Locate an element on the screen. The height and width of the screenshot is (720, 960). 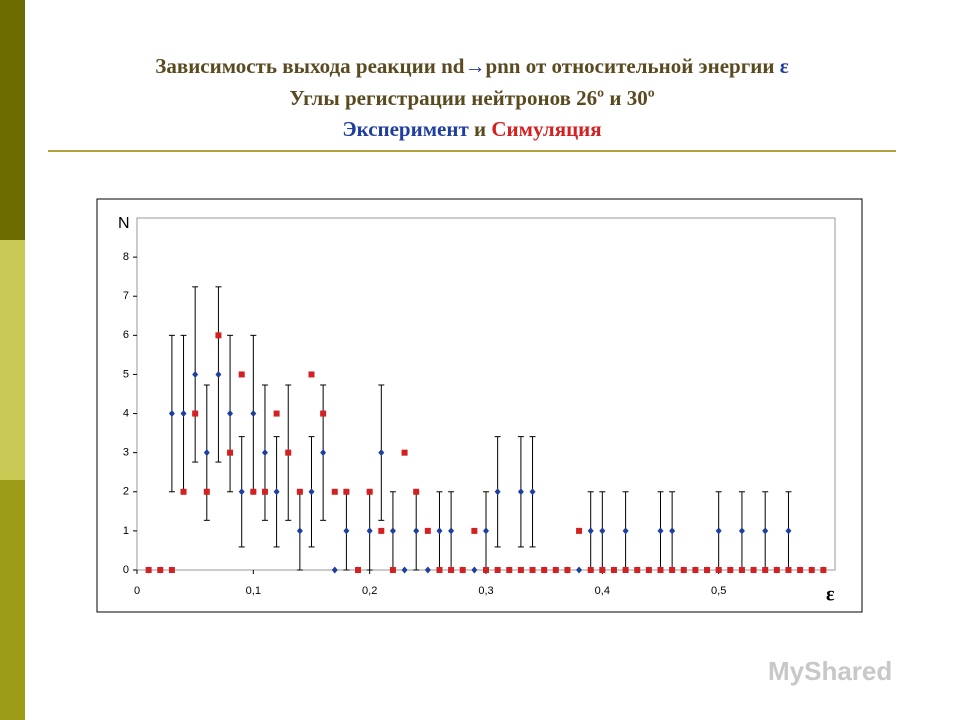
legend-label: Симуляция is located at coordinates (546, 129).